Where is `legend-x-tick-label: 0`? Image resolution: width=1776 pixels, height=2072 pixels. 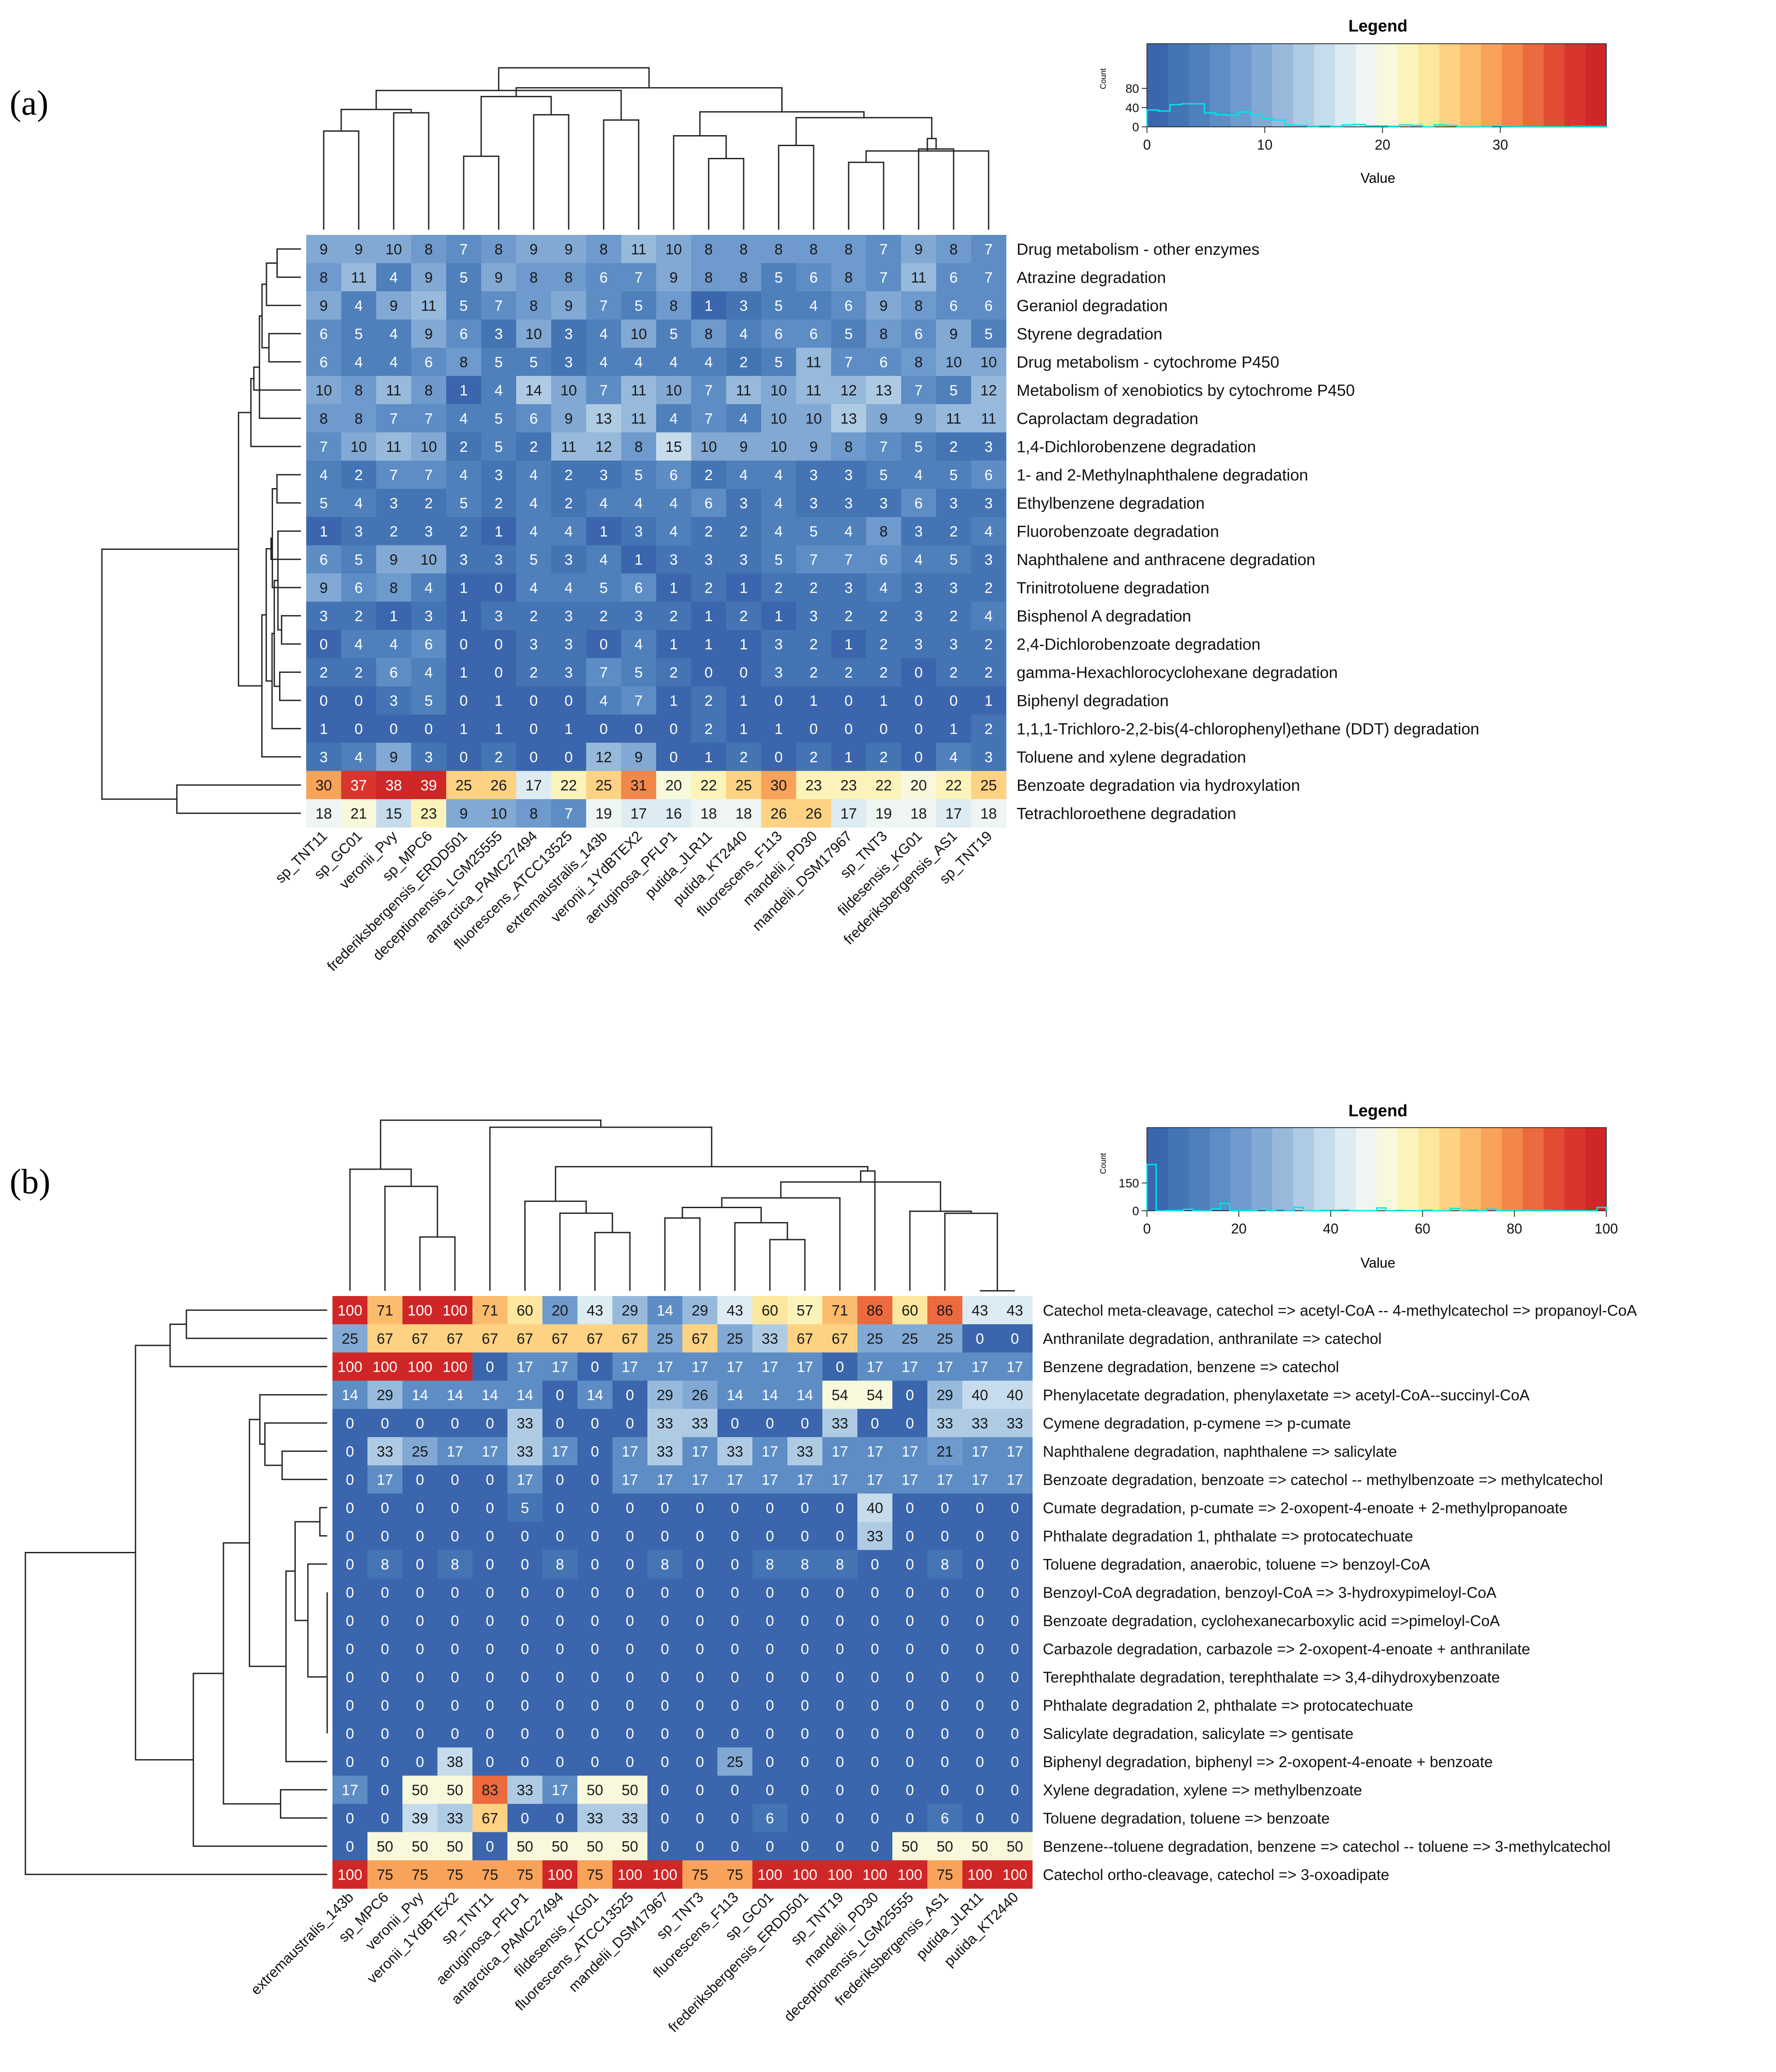
legend-x-tick-label: 0 is located at coordinates (1147, 145).